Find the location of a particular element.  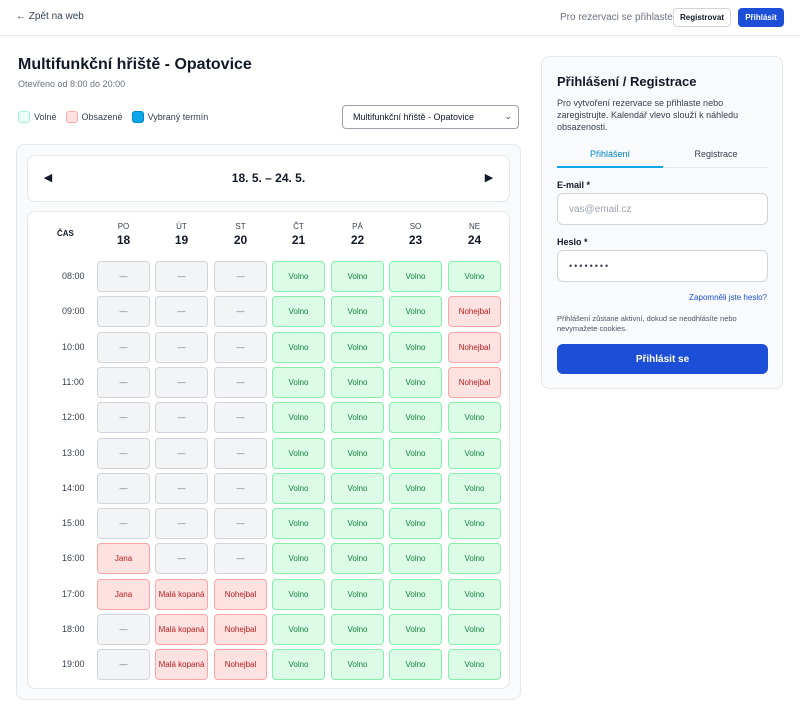

day-header: PO 18 is located at coordinates (123, 234).